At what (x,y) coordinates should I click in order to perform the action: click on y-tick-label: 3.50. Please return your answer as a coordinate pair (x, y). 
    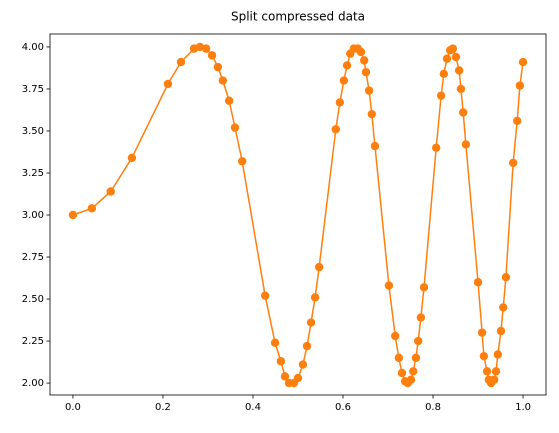
    Looking at the image, I should click on (33, 131).